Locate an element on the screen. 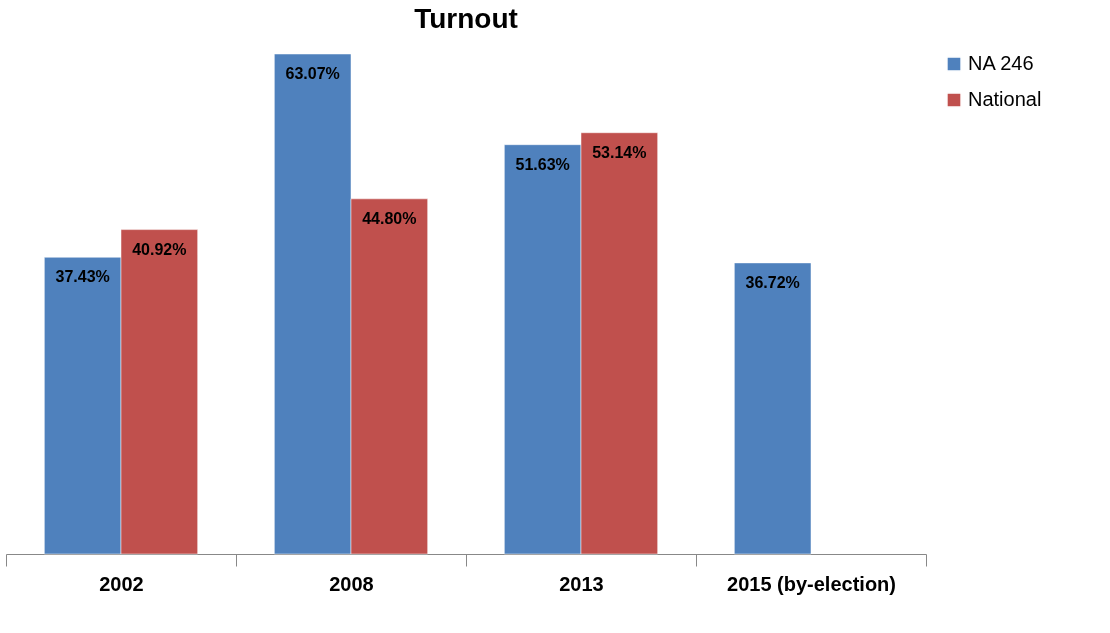 The height and width of the screenshot is (633, 1110). legend-label: NA 246 is located at coordinates (1001, 63).